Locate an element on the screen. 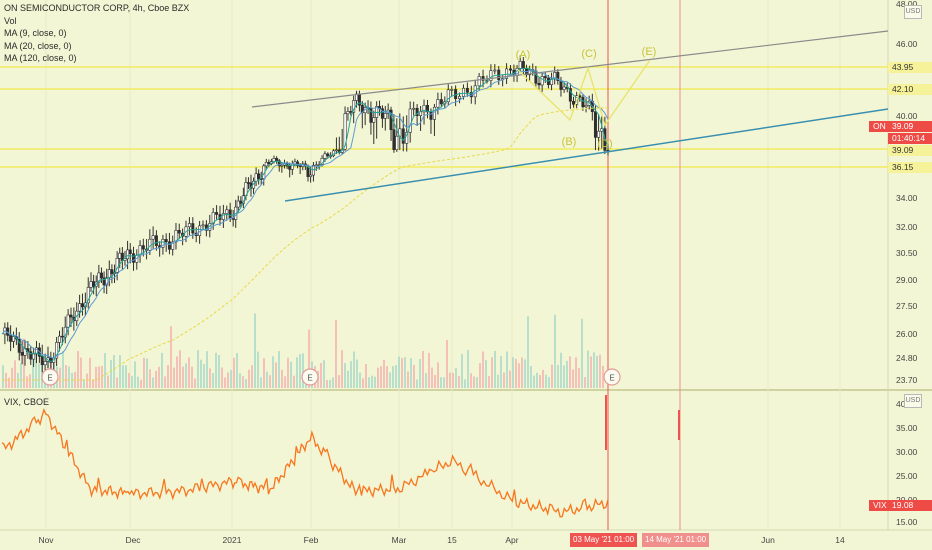 The width and height of the screenshot is (932, 550). currency-toggle-main: USD is located at coordinates (913, 12).